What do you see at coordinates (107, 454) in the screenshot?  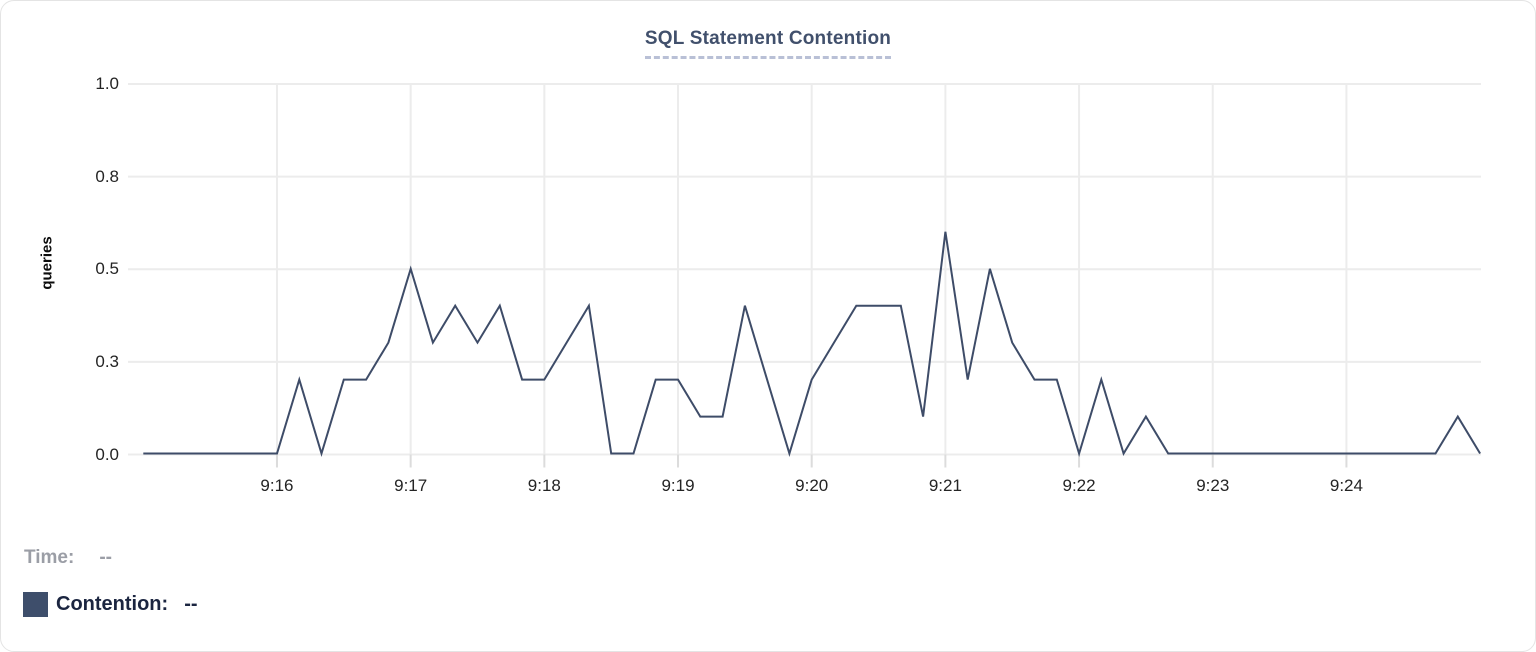 I see `y-tick-label: 0.0` at bounding box center [107, 454].